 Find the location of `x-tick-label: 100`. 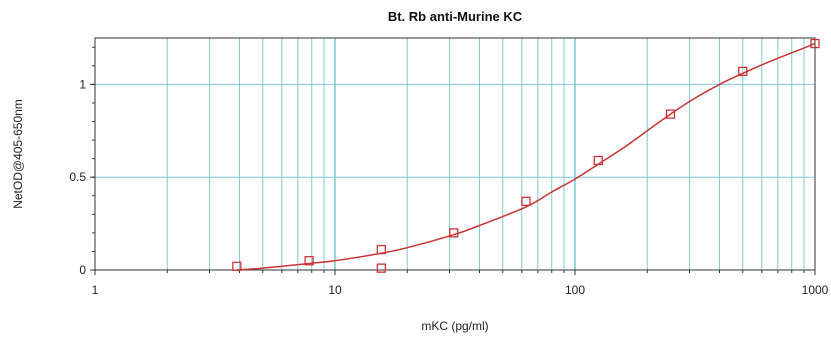

x-tick-label: 100 is located at coordinates (575, 290).